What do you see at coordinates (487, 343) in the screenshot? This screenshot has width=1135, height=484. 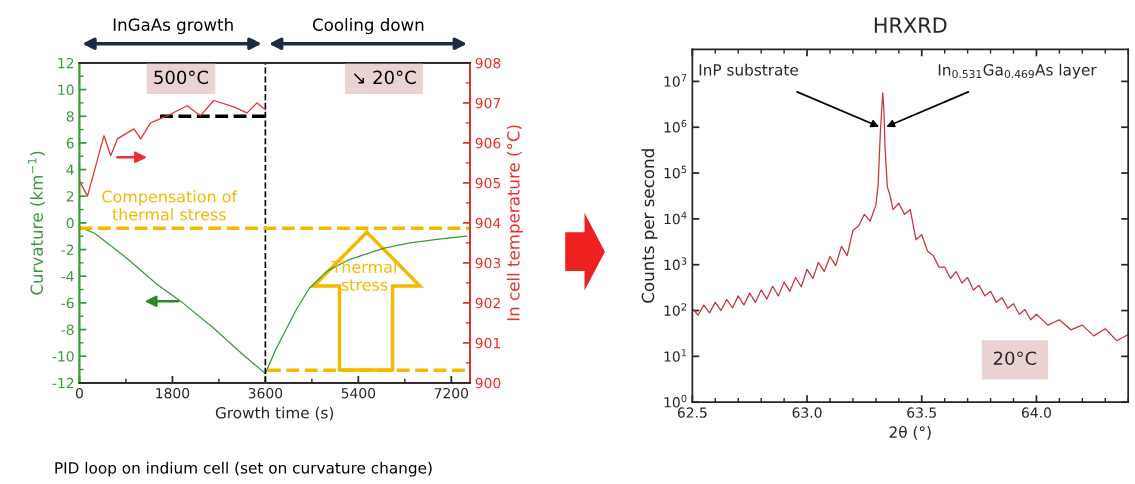 I see `y2-tick-label: 901` at bounding box center [487, 343].